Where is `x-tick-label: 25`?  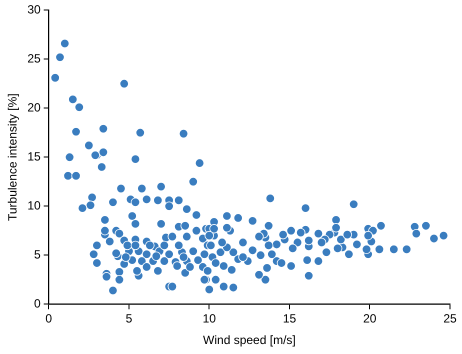 x-tick-label: 25 is located at coordinates (450, 319).